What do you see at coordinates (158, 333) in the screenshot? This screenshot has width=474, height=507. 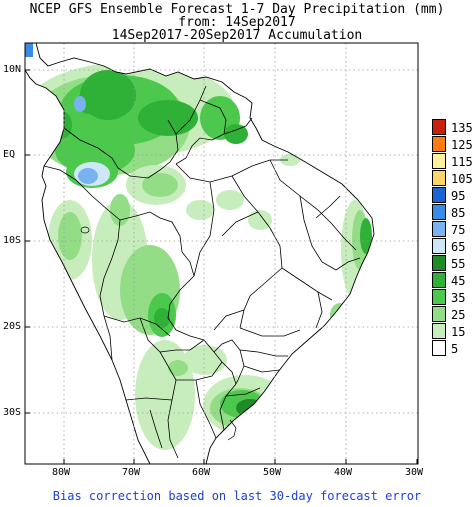 I see `lakes` at bounding box center [158, 333].